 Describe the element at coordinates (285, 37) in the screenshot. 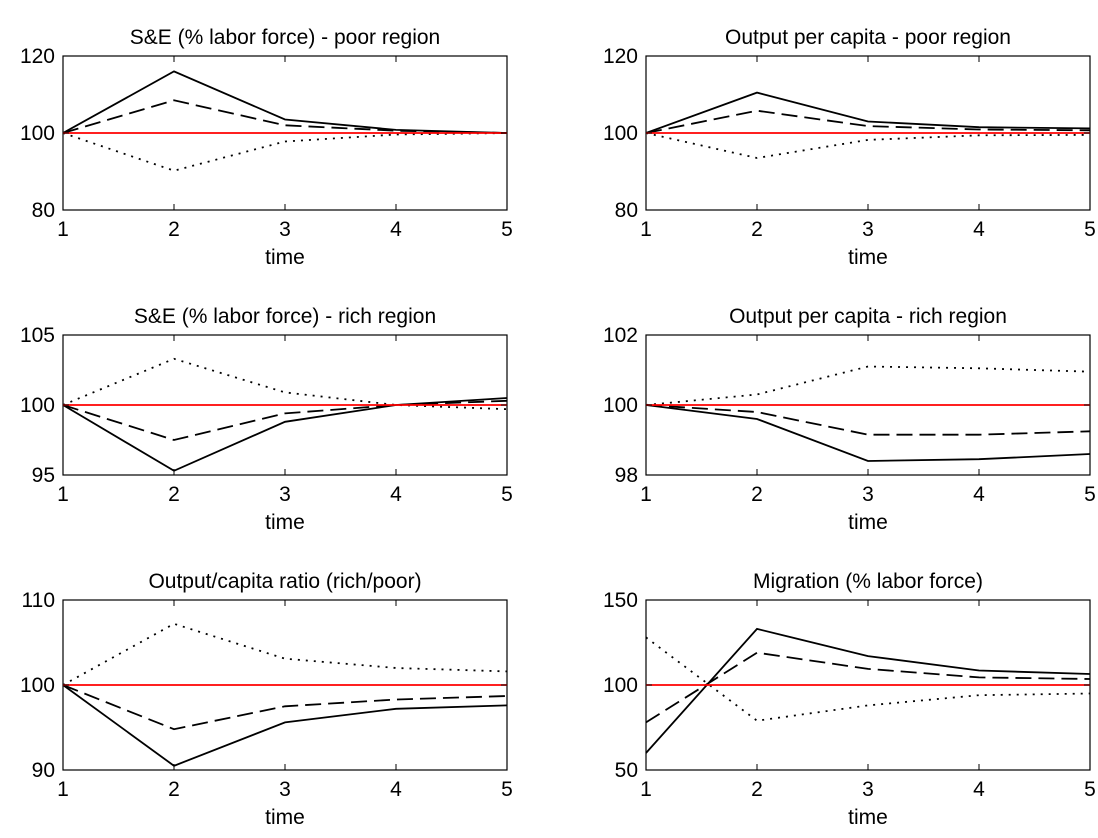

I see `chart-title: S&E (% labor force) - poor region` at that location.